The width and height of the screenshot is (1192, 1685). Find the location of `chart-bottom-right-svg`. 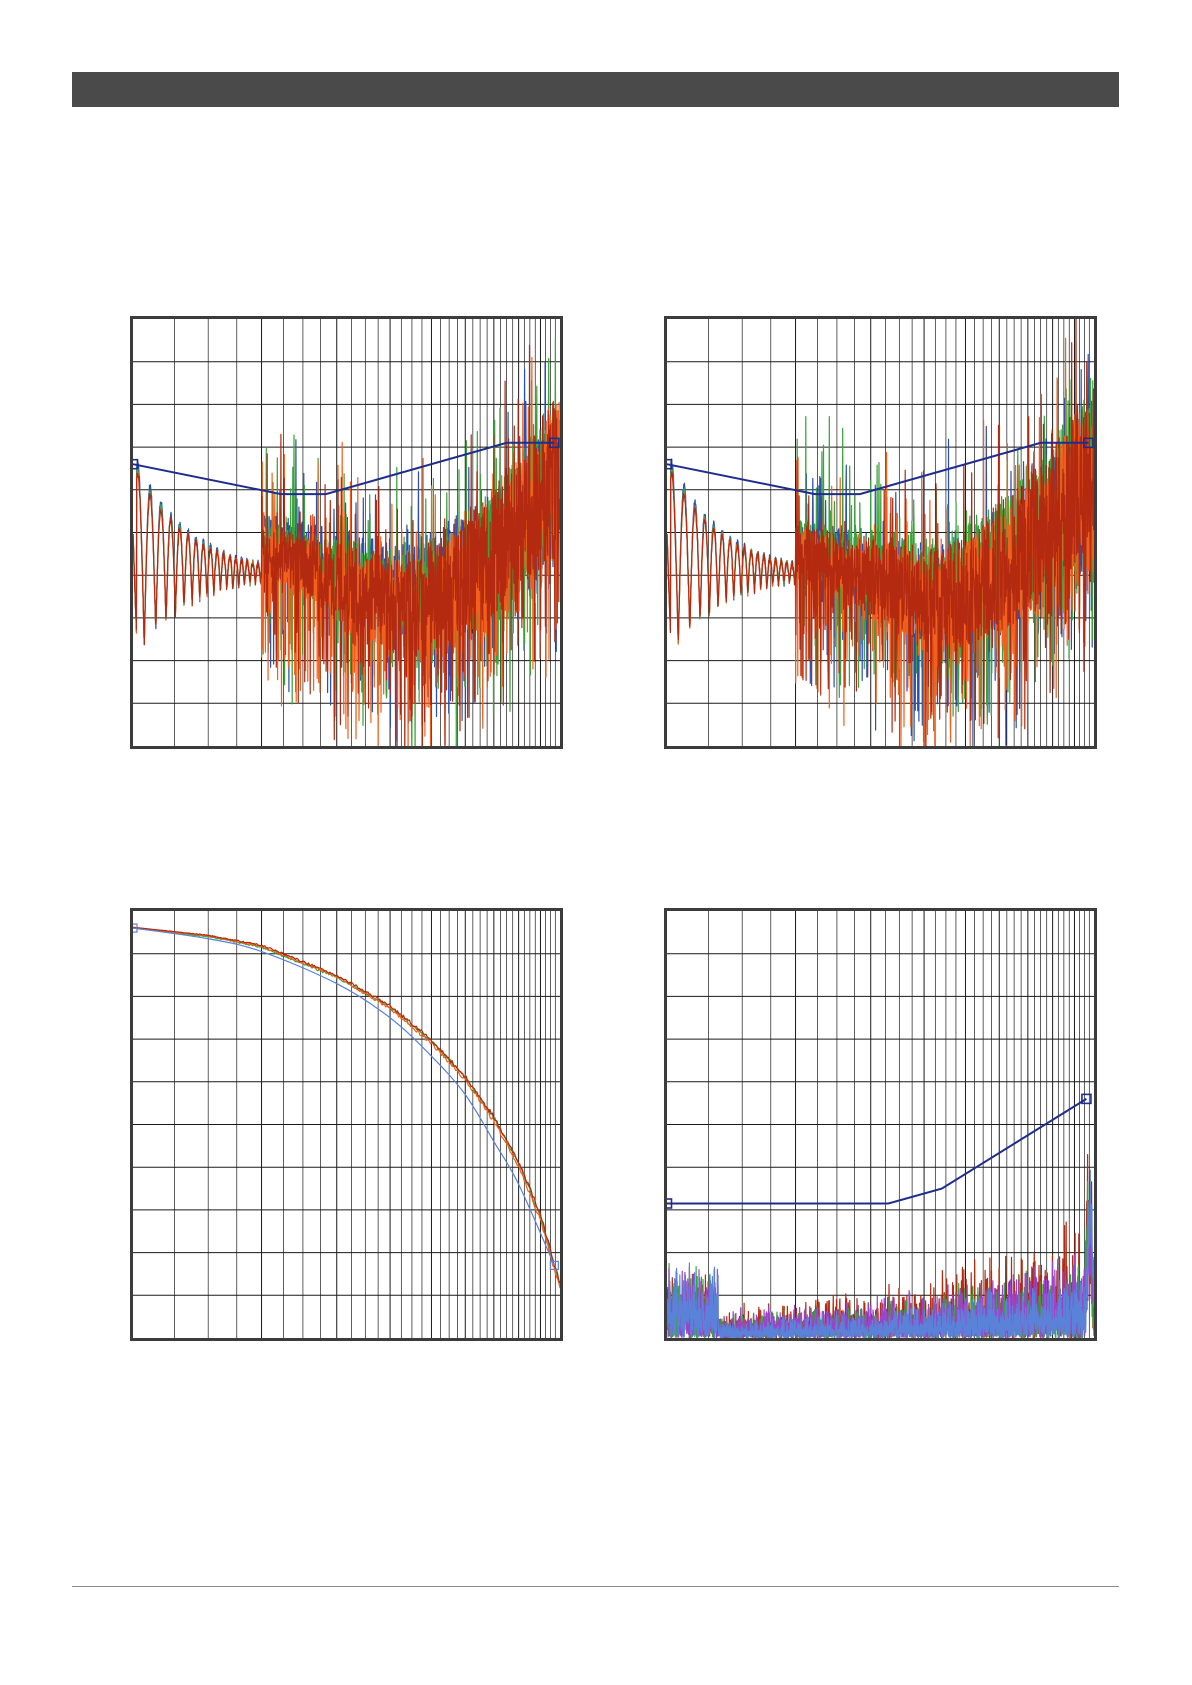

chart-bottom-right-svg is located at coordinates (880, 1124).